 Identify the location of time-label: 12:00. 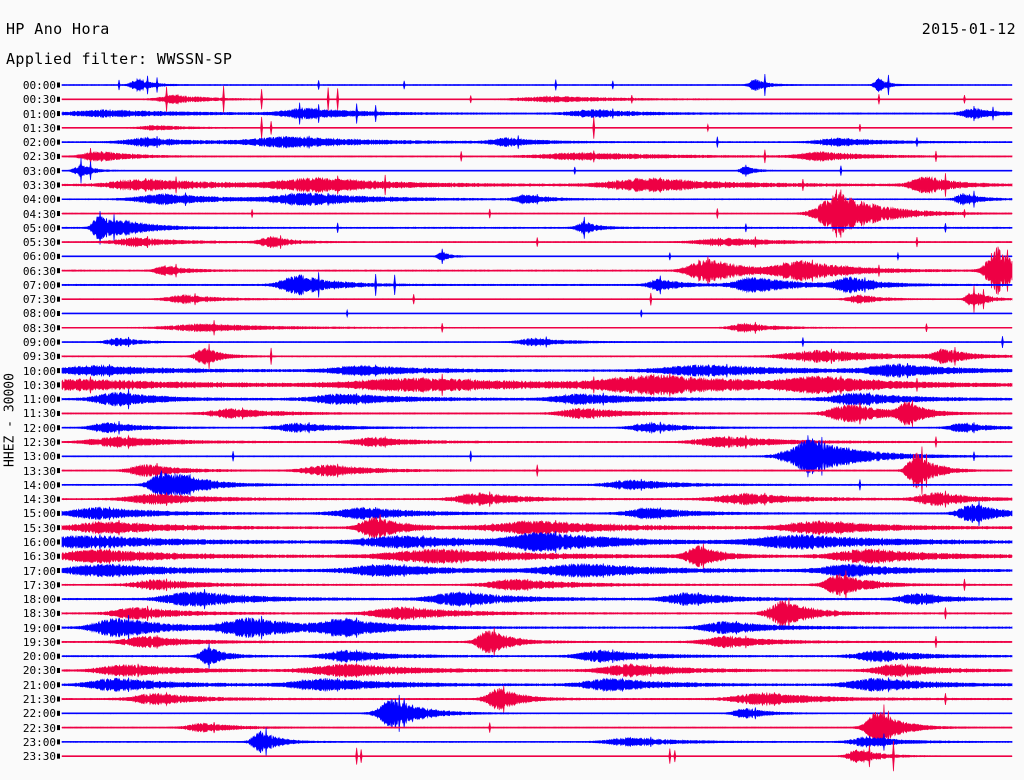
(39, 428).